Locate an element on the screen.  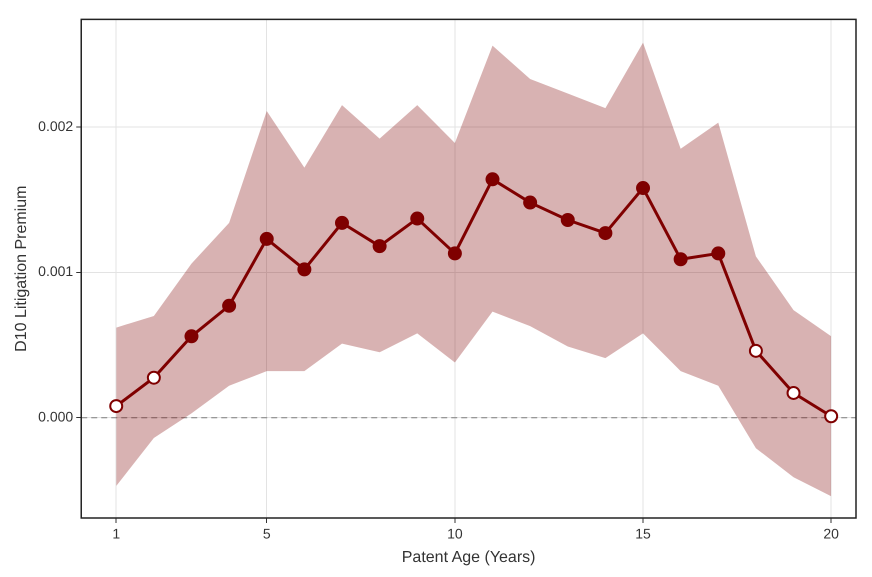
y-tick-label: 0.001 is located at coordinates (56, 271).